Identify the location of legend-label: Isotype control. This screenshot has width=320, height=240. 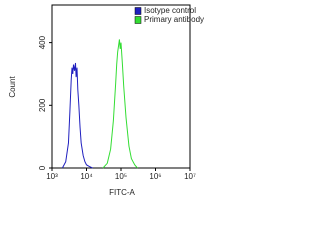
(170, 10).